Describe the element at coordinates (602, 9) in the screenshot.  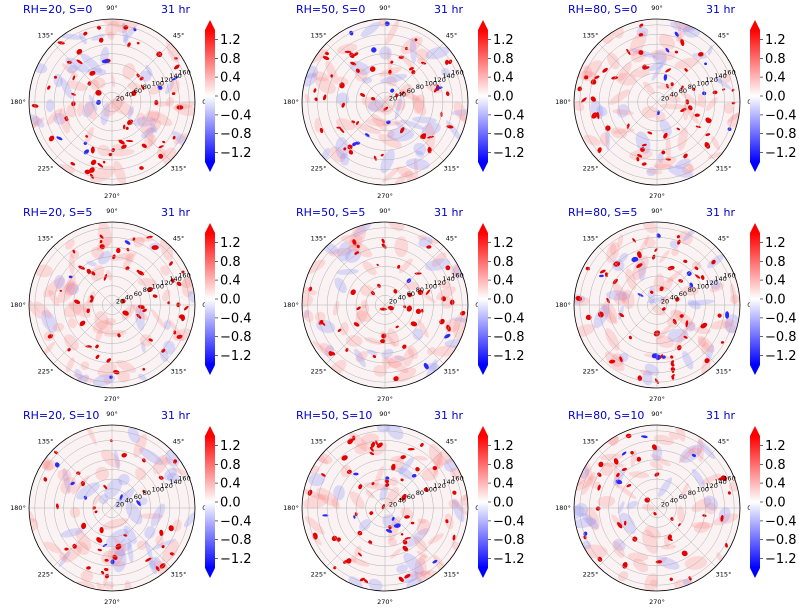
I see `panel-title: RH=80, S=0` at that location.